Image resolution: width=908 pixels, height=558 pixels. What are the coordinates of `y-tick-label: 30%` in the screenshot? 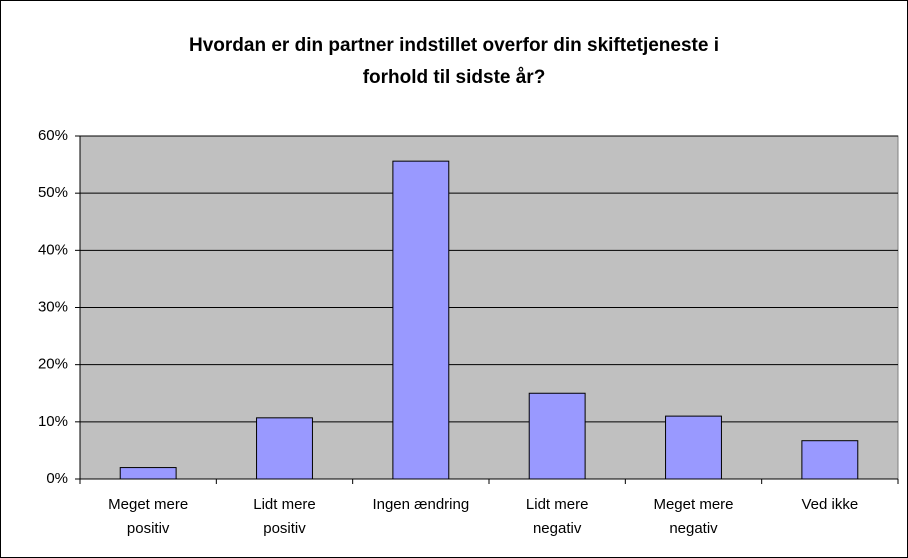 It's located at (53, 306).